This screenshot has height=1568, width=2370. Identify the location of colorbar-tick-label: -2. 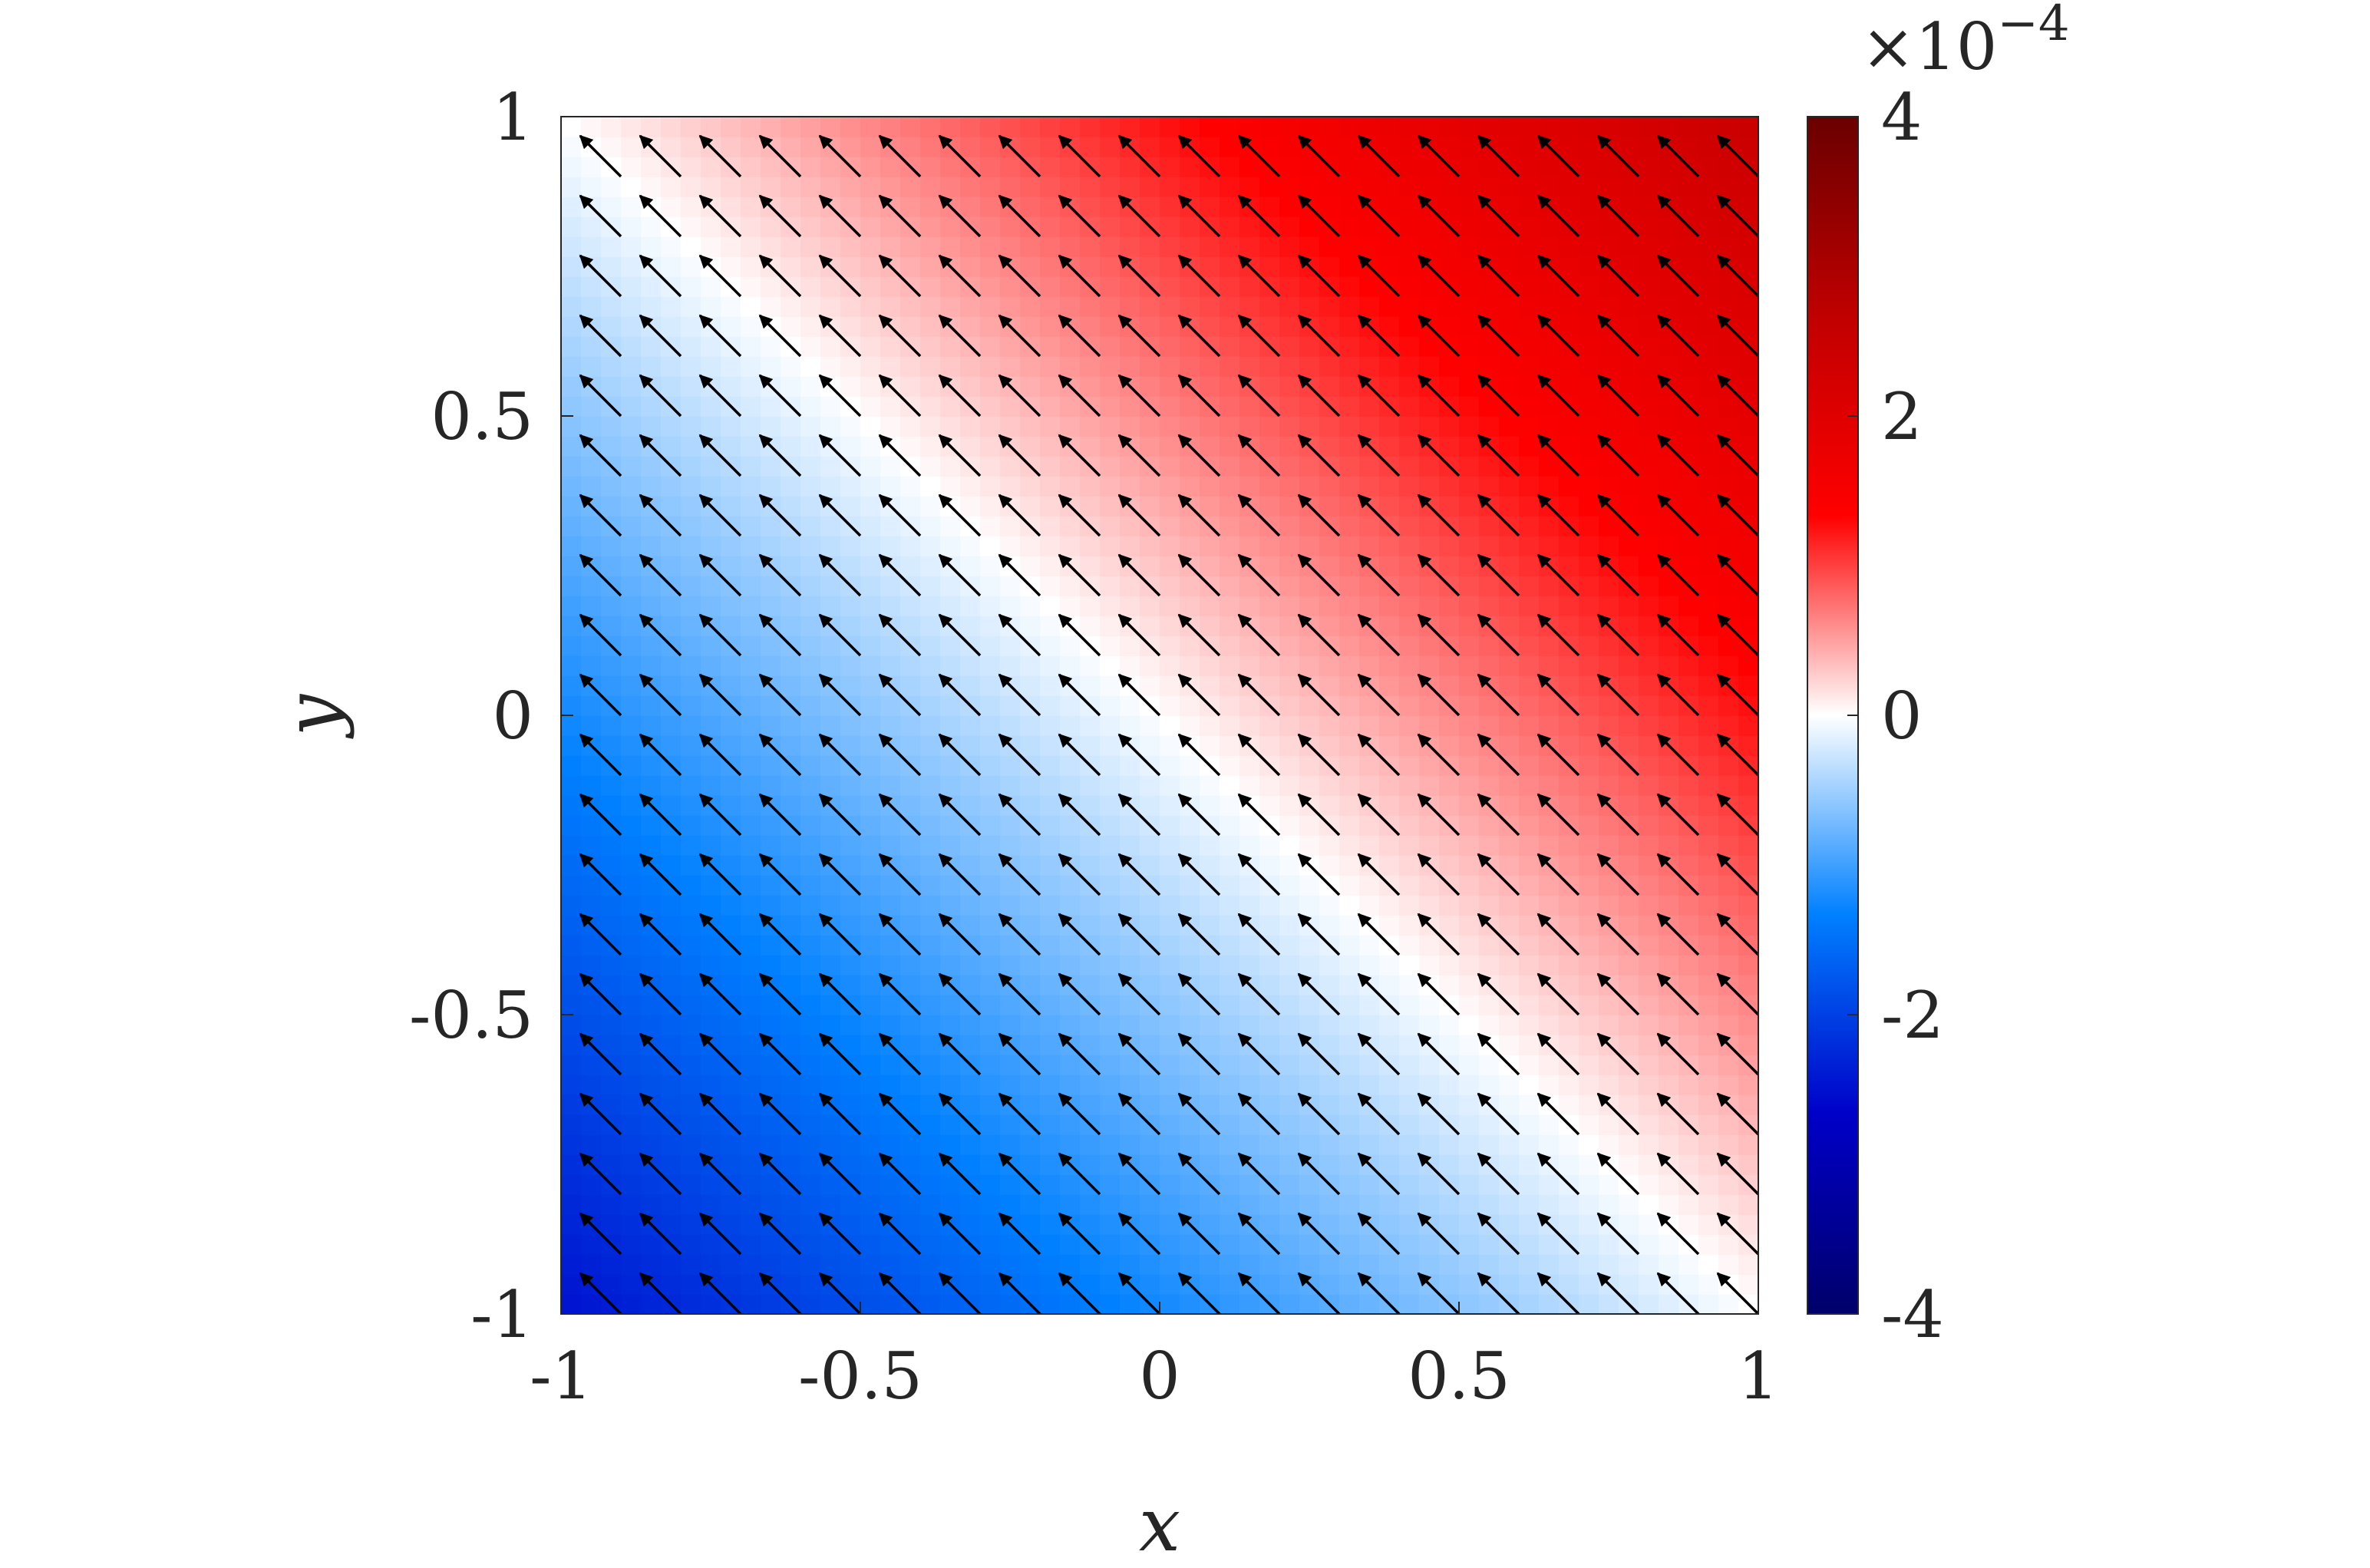
(1912, 1015).